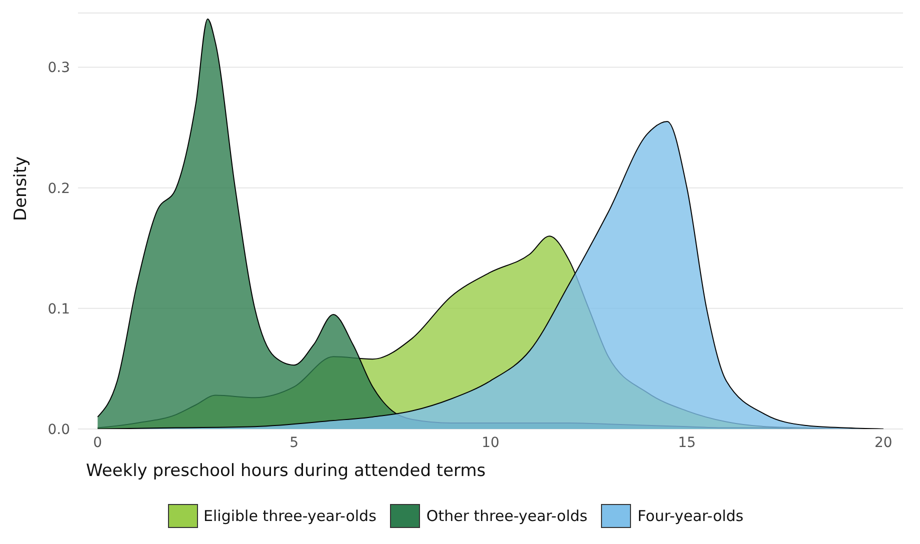  Describe the element at coordinates (507, 516) in the screenshot. I see `legend-label: Other three-year-olds` at that location.